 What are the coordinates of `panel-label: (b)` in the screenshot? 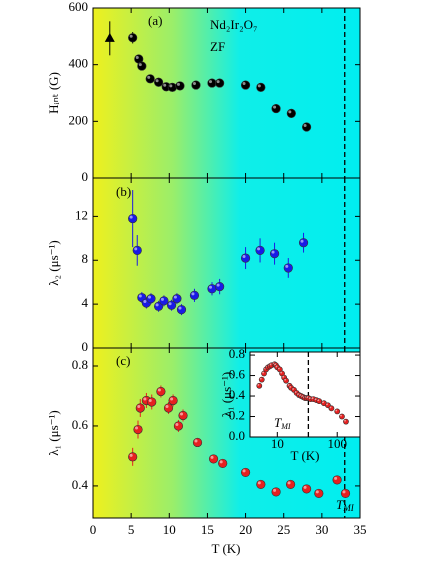 It's located at (123, 191).